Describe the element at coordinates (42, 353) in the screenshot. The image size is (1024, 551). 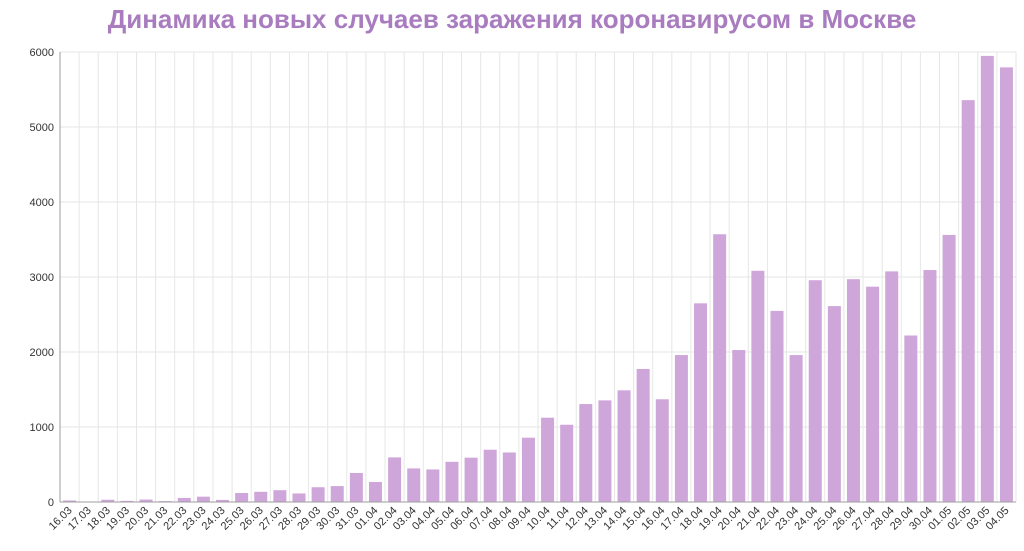
I see `y-tick-label: 2000` at that location.